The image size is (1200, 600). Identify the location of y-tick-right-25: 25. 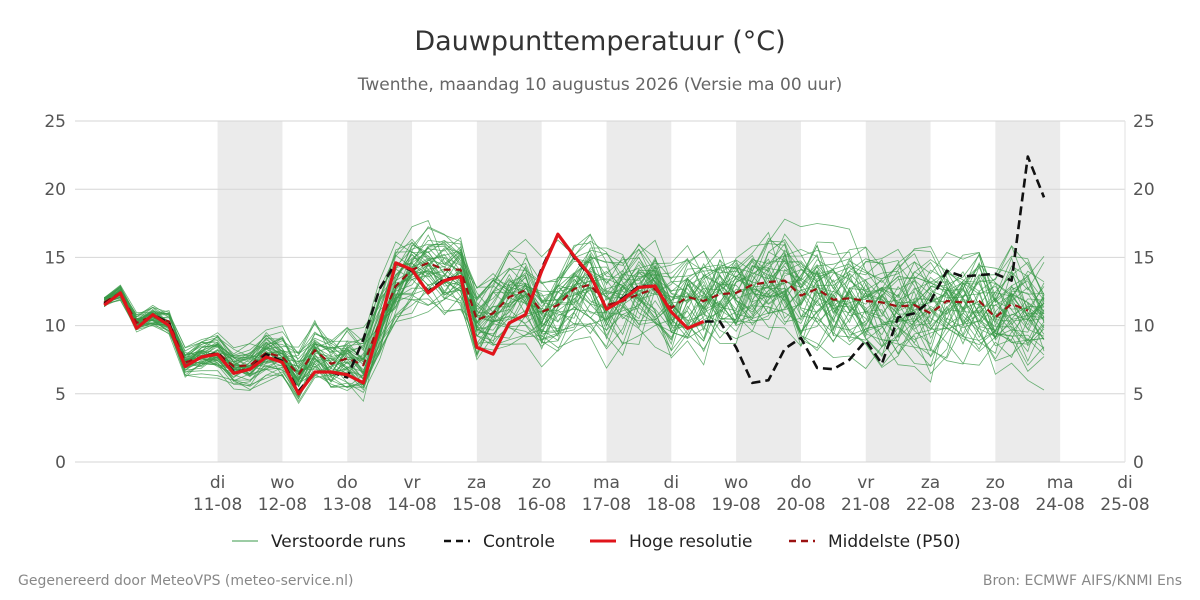
(1144, 122).